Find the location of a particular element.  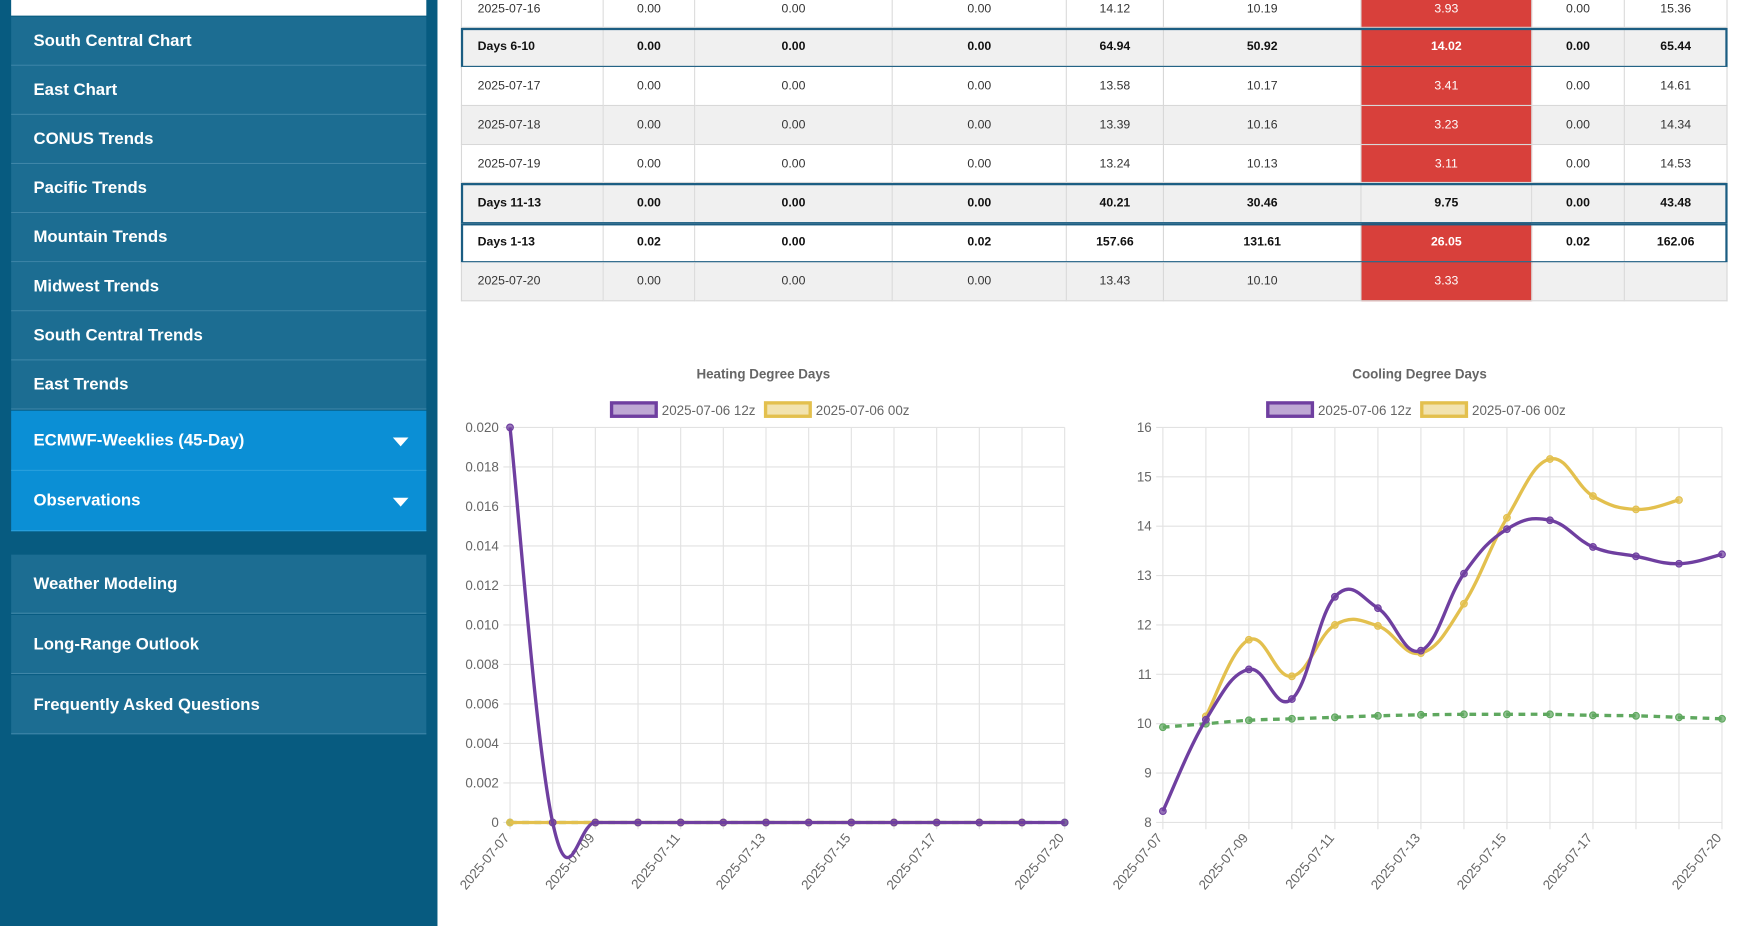

dropdown-item: ECMWF-Weeklies (45-Day) is located at coordinates (219, 440).